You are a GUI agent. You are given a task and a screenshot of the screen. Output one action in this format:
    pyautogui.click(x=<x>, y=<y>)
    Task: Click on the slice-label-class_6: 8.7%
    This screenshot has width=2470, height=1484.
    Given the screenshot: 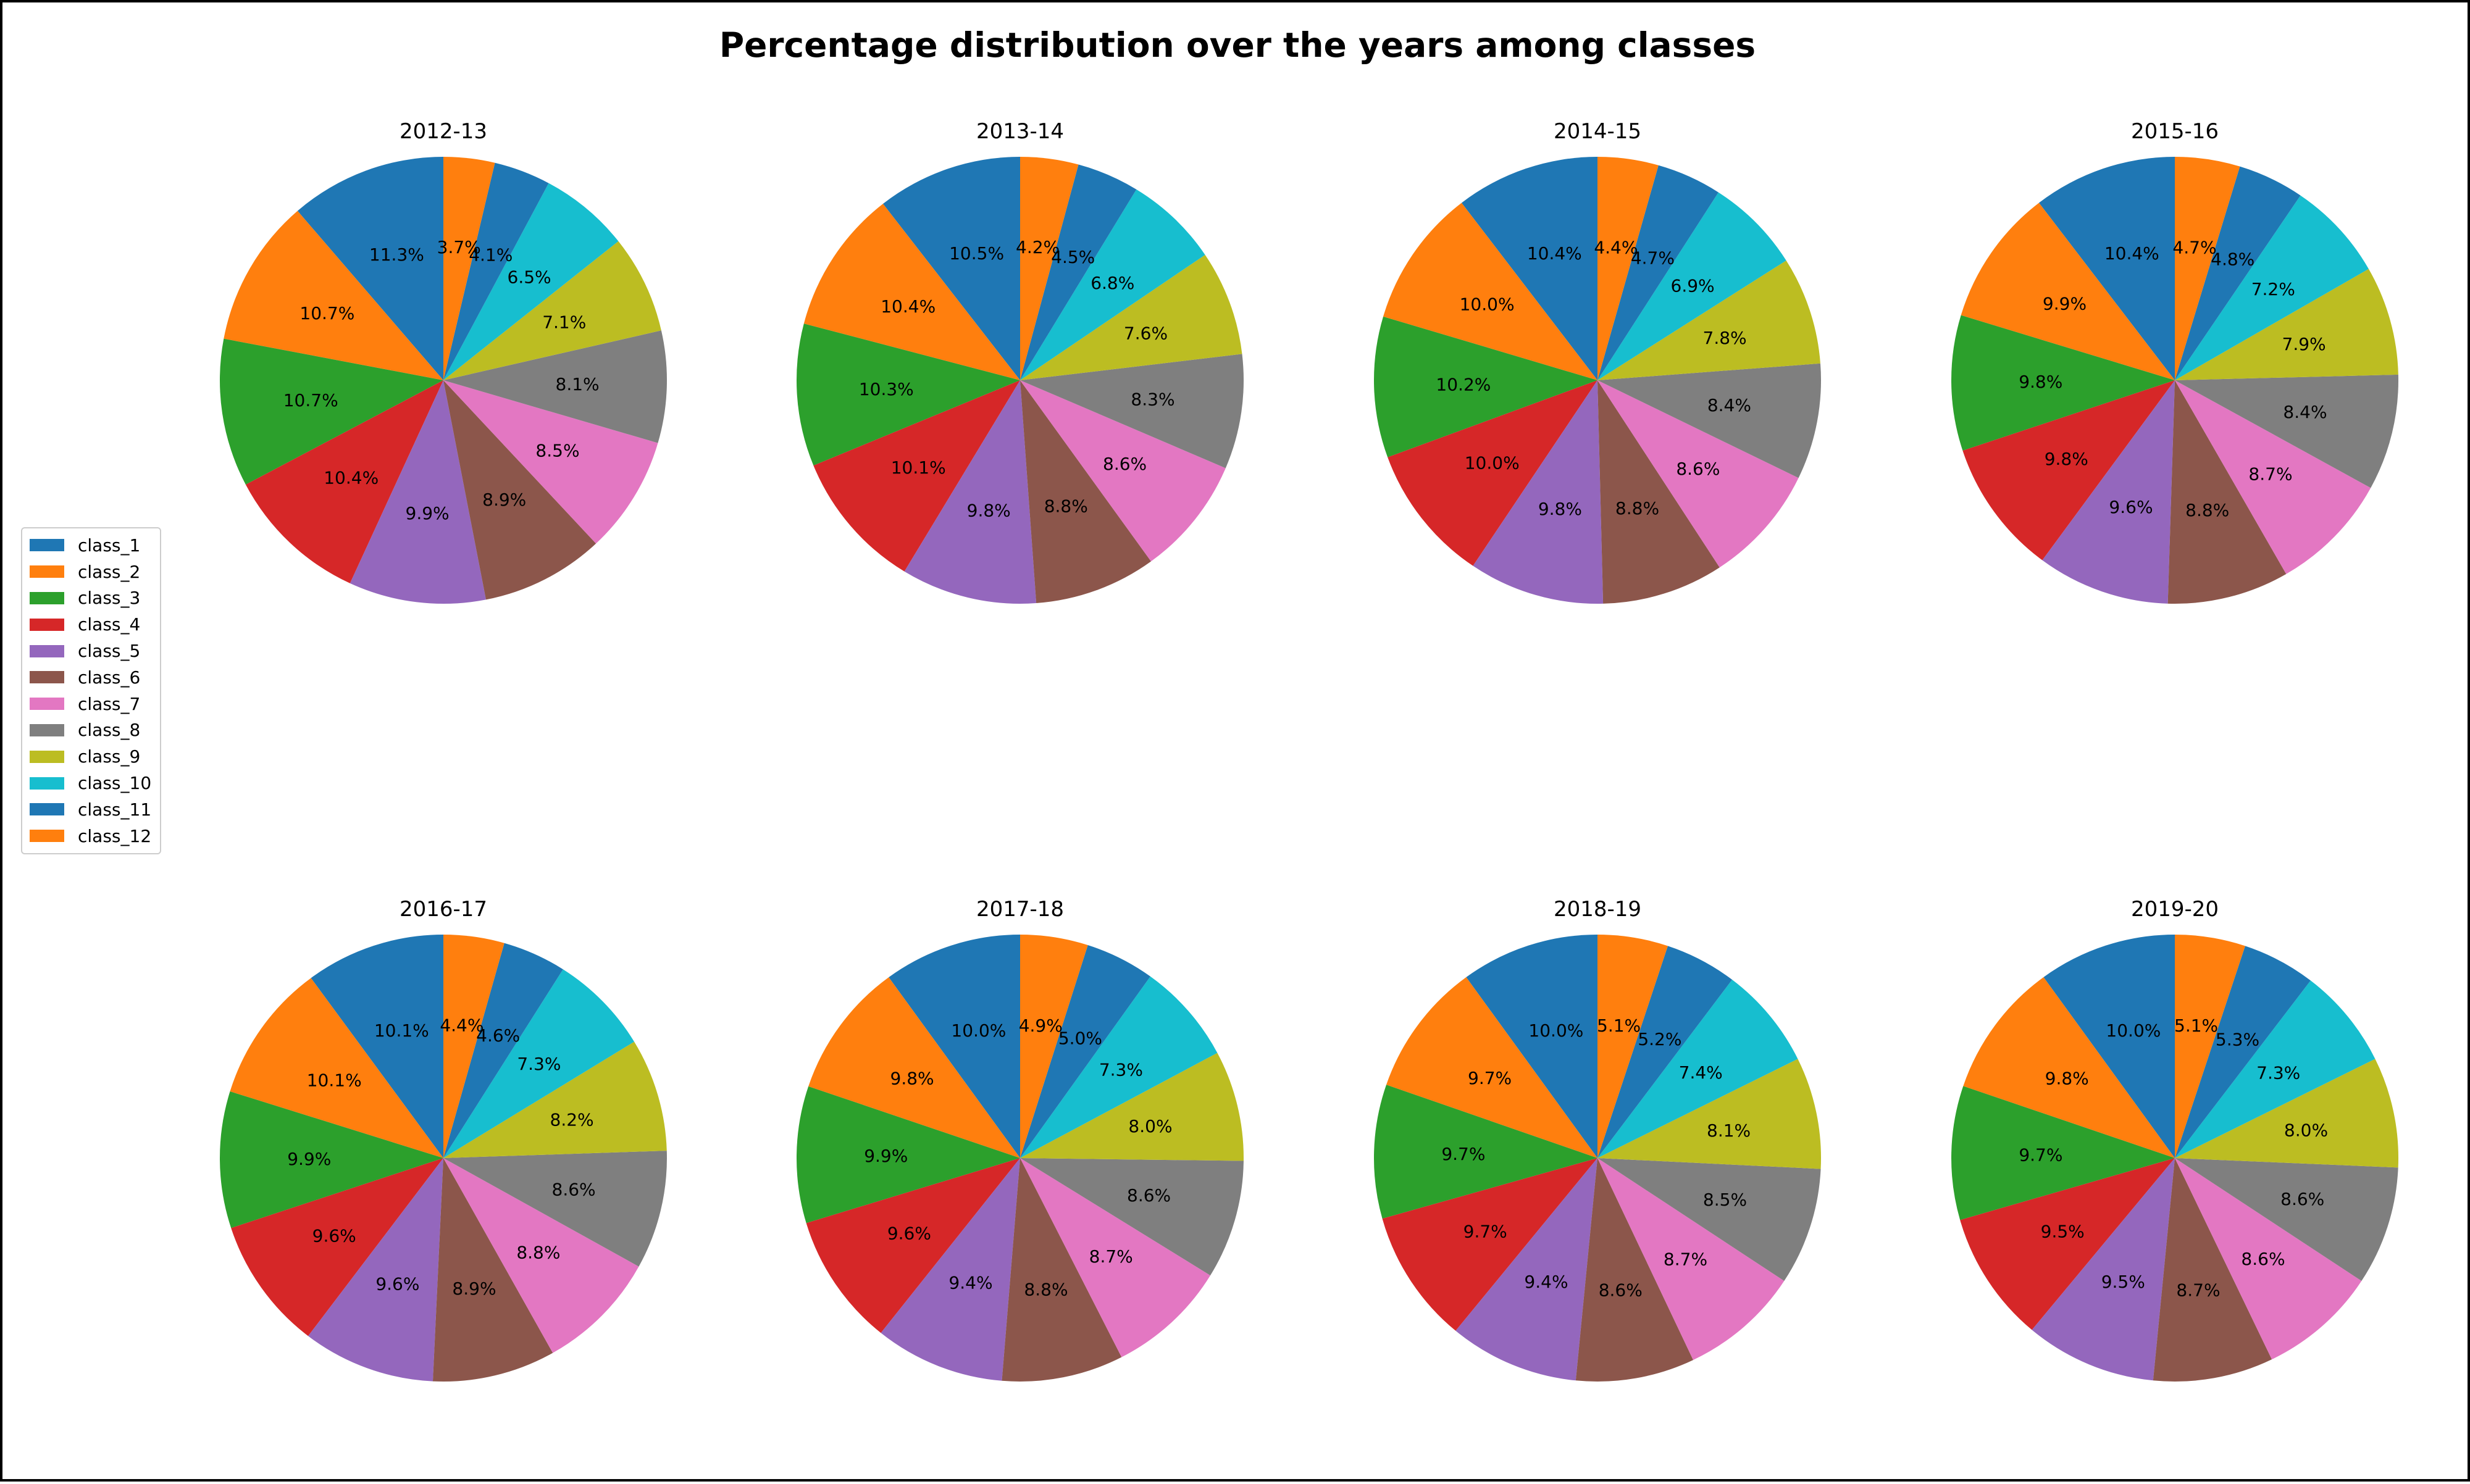 What is the action you would take?
    pyautogui.click(x=2198, y=1290)
    